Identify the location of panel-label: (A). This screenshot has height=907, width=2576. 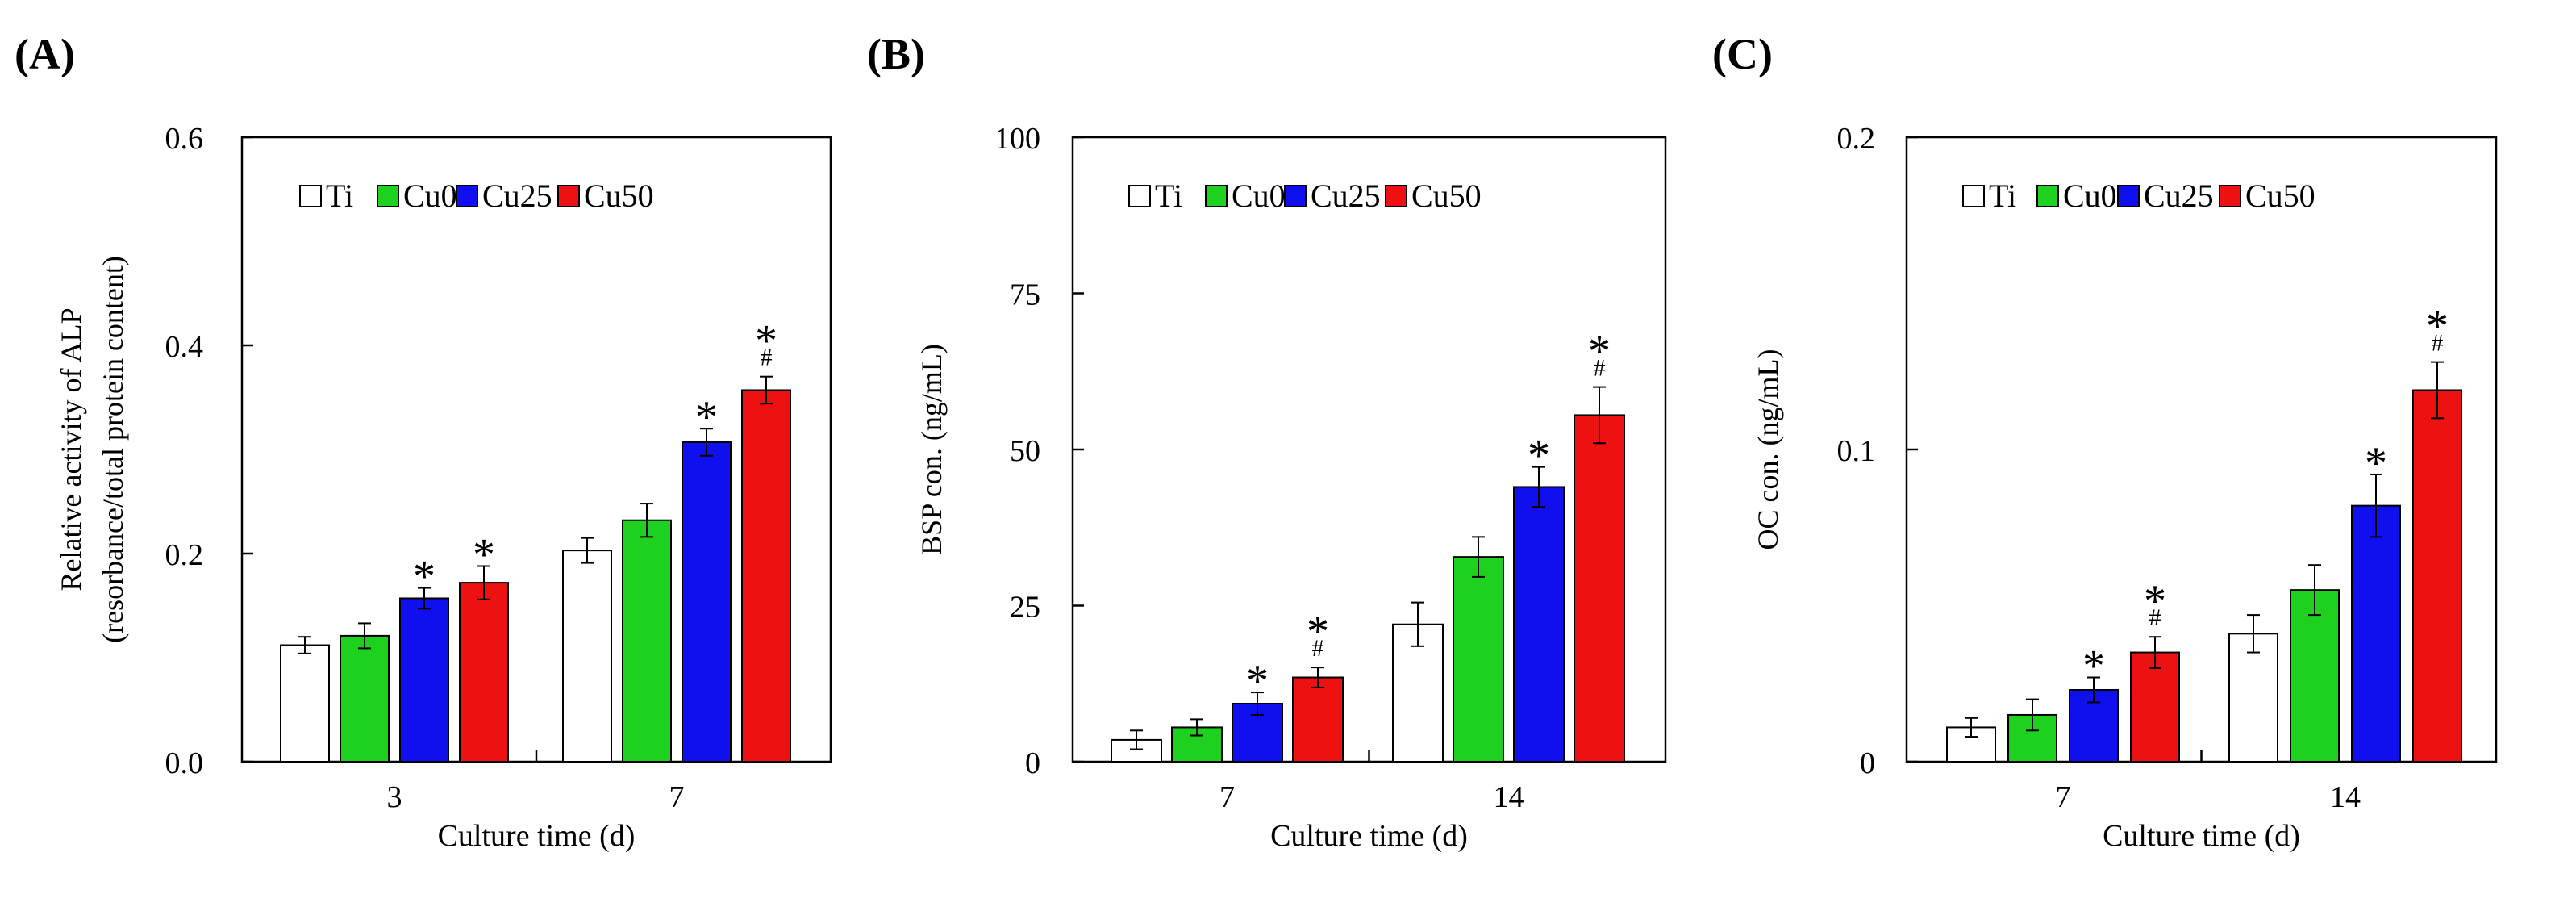
(45, 54).